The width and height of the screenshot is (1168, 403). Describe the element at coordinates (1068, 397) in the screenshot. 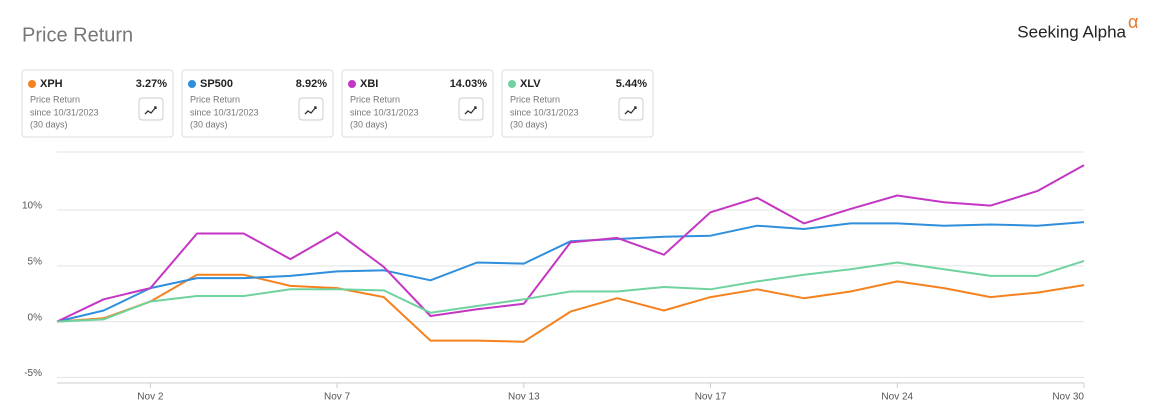

I see `x-tick-label: Nov 30` at that location.